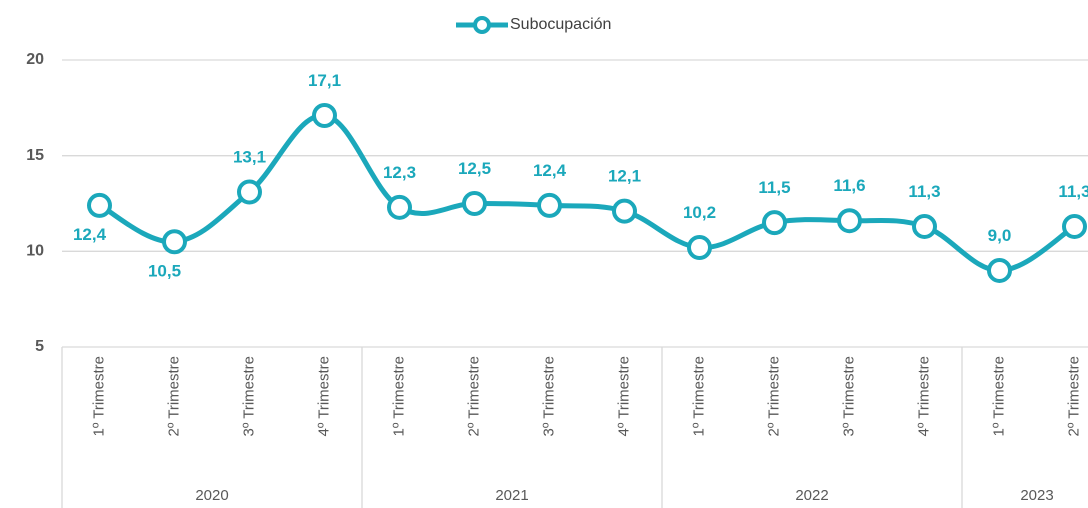 The width and height of the screenshot is (1088, 508). What do you see at coordinates (849, 185) in the screenshot?
I see `data-label: 11,6` at bounding box center [849, 185].